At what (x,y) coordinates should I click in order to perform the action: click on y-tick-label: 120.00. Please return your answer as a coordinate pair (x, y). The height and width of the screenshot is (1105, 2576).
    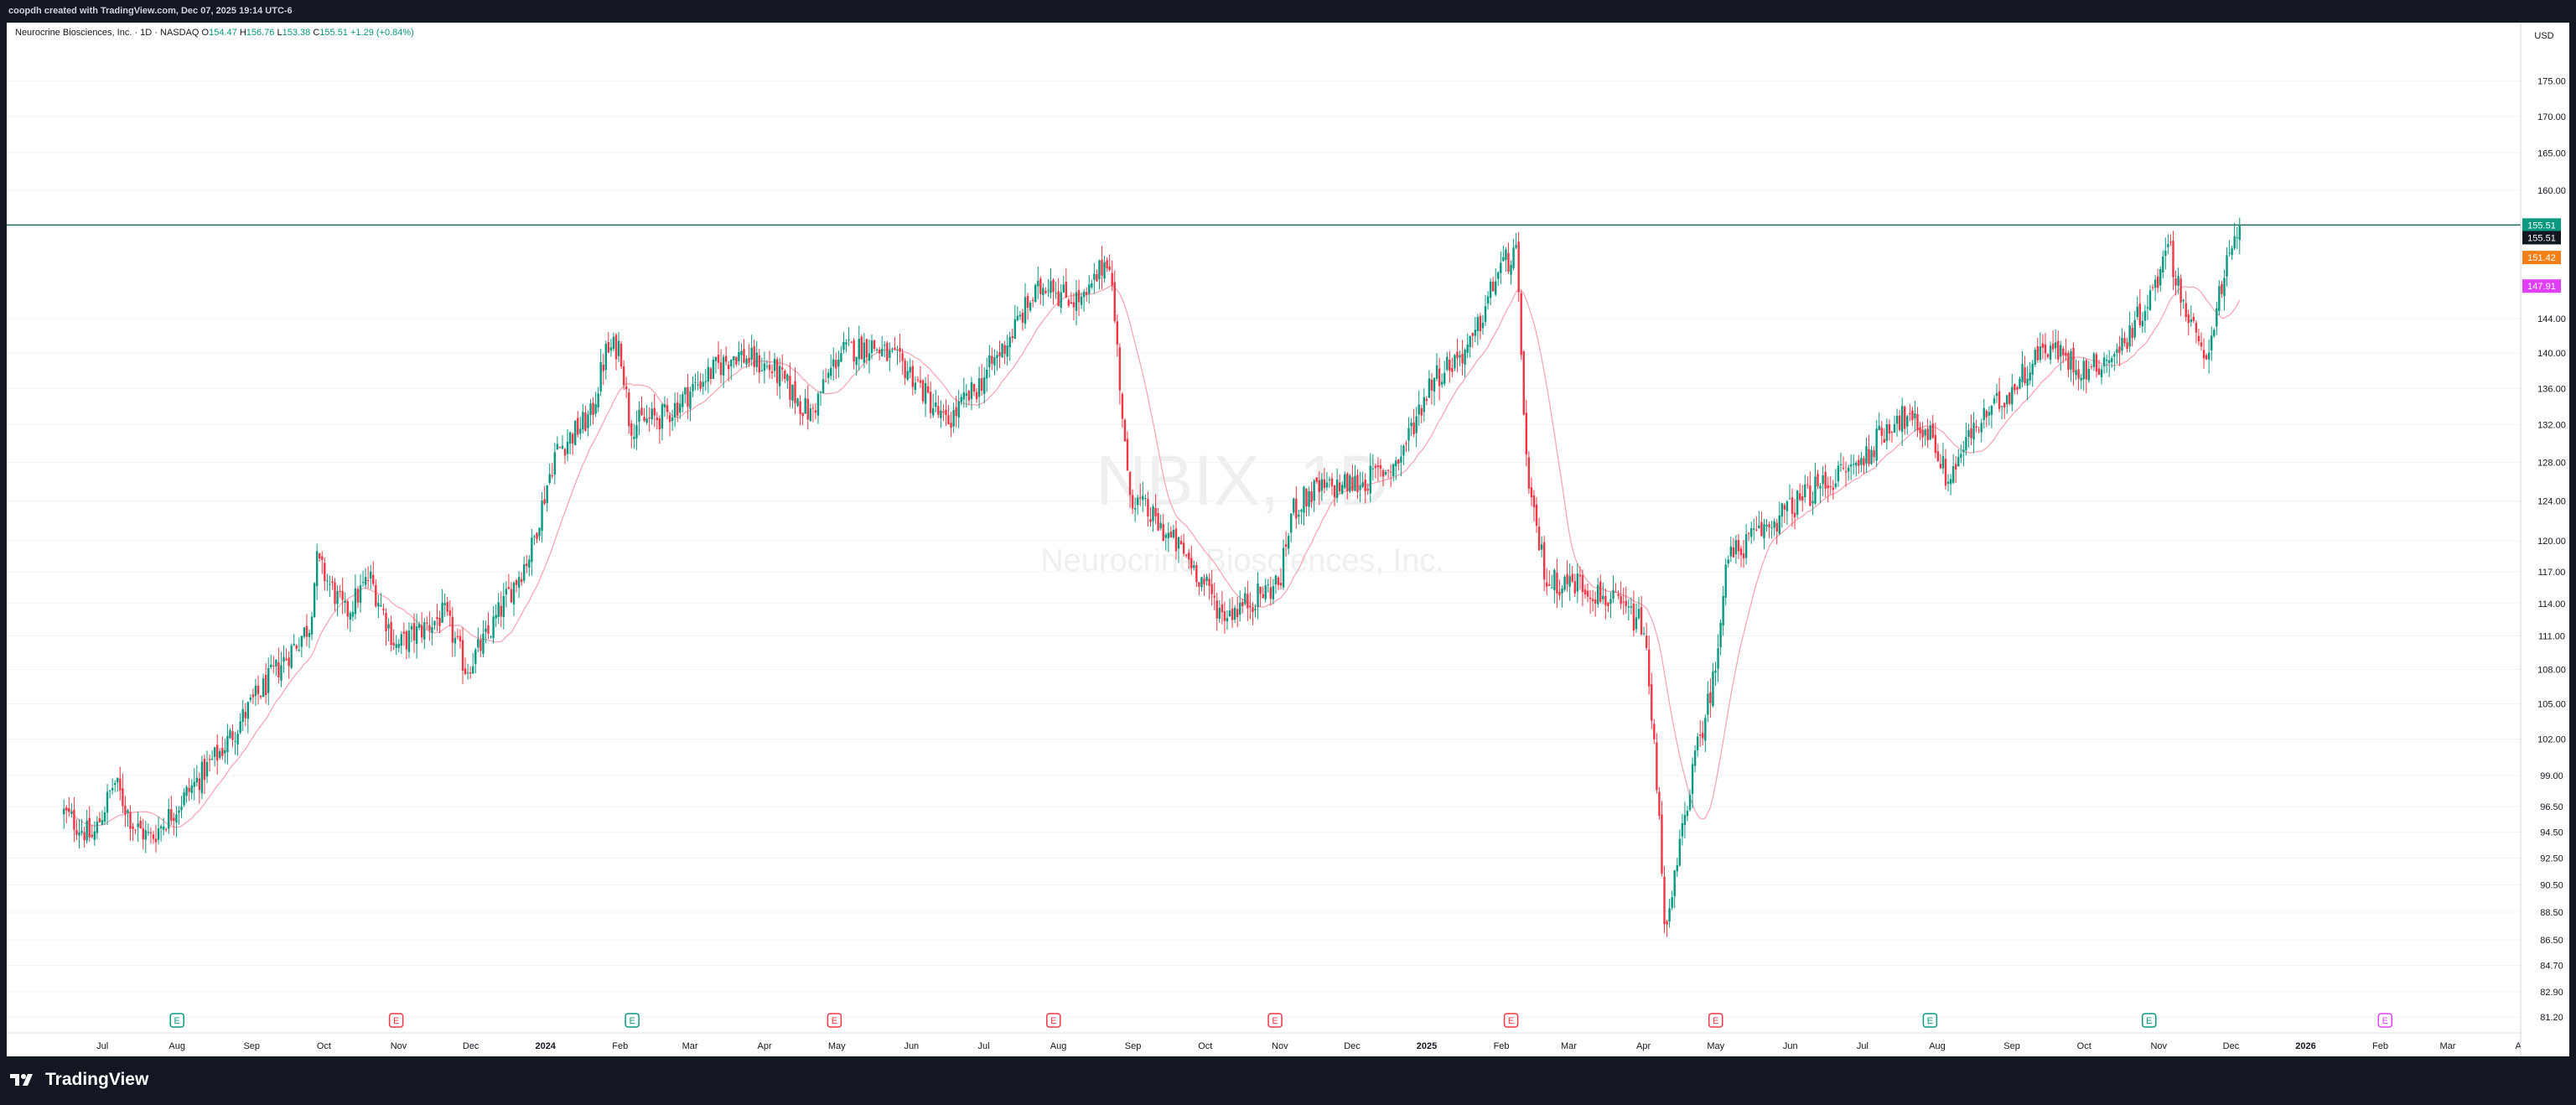
    Looking at the image, I should click on (2551, 542).